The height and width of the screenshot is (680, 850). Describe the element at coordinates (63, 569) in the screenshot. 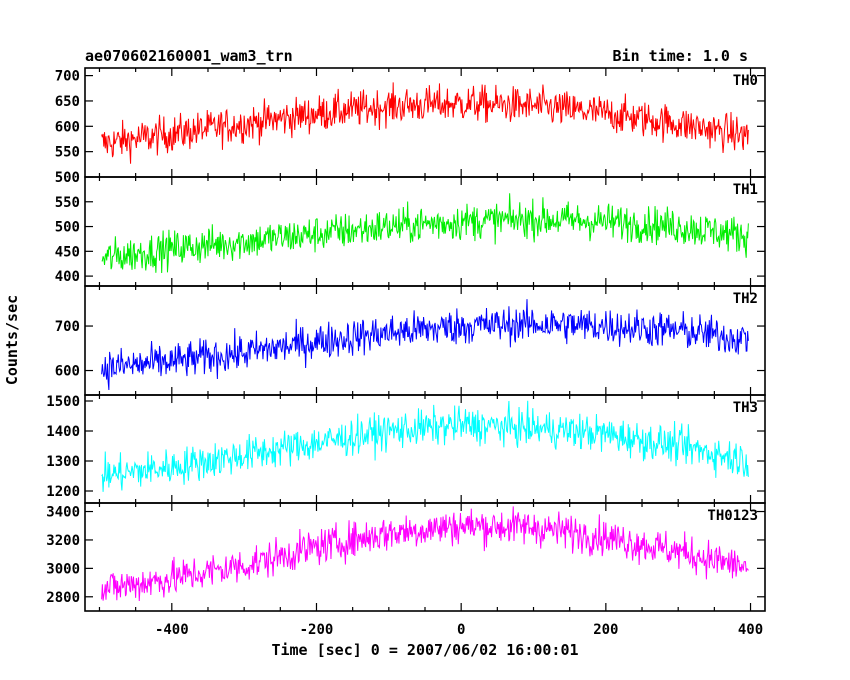

I see `y-tick-label: 3000` at that location.